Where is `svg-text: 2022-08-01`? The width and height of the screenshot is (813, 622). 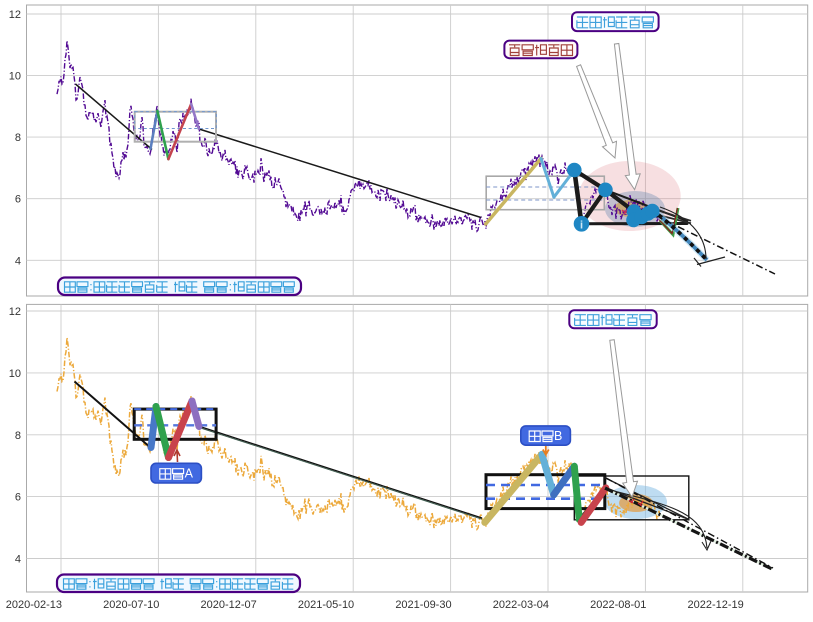 svg-text: 2022-08-01 is located at coordinates (618, 605).